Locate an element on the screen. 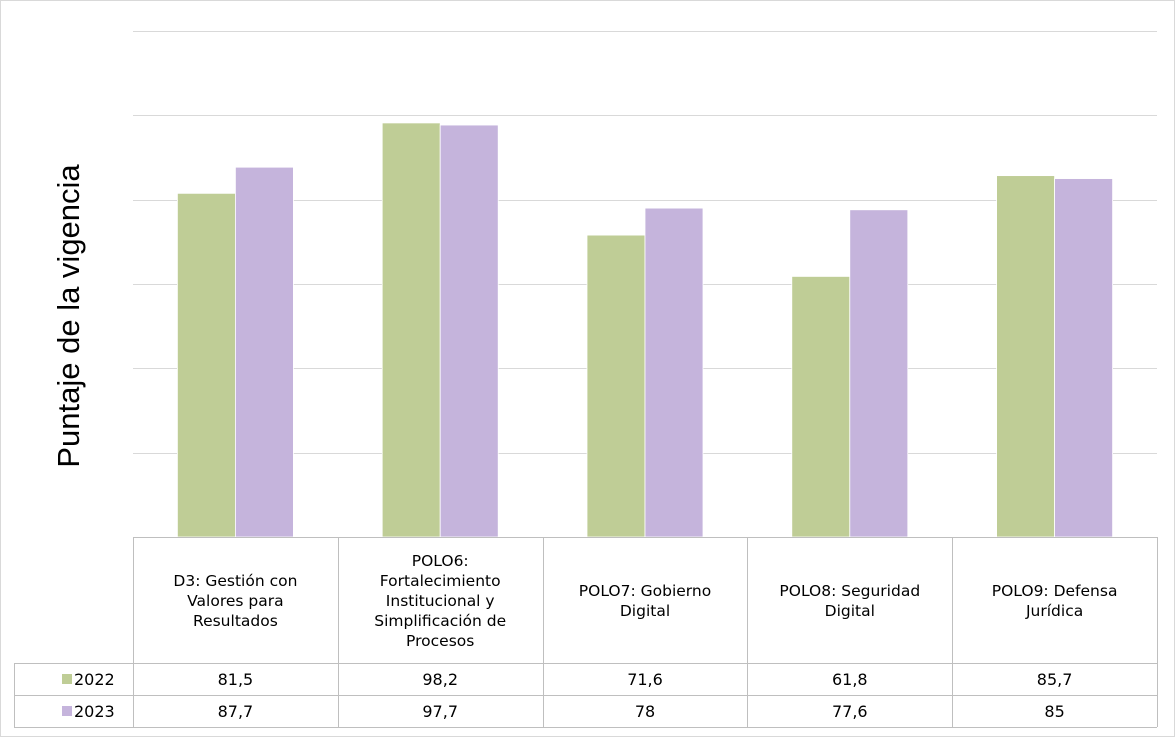 Image resolution: width=1175 pixels, height=737 pixels. category-label: Fortalecimiento is located at coordinates (440, 581).